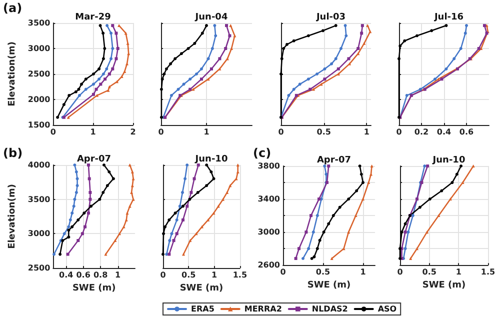  What do you see at coordinates (269, 166) in the screenshot?
I see `y-tick-label: 3800` at bounding box center [269, 166].